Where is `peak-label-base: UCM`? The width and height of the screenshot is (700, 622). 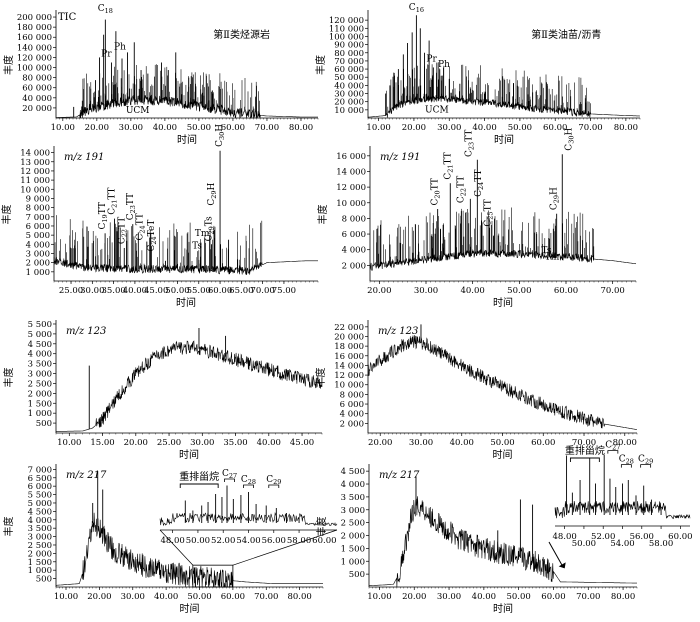
peak-label-base: UCM is located at coordinates (437, 111).